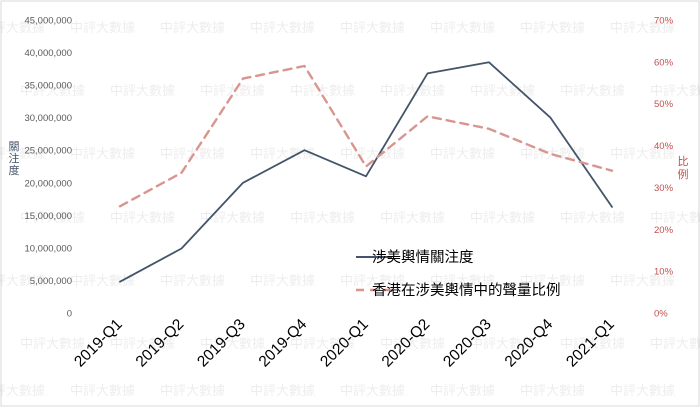 The image size is (700, 407). I want to click on right-axis-tick-label: 60%, so click(664, 62).